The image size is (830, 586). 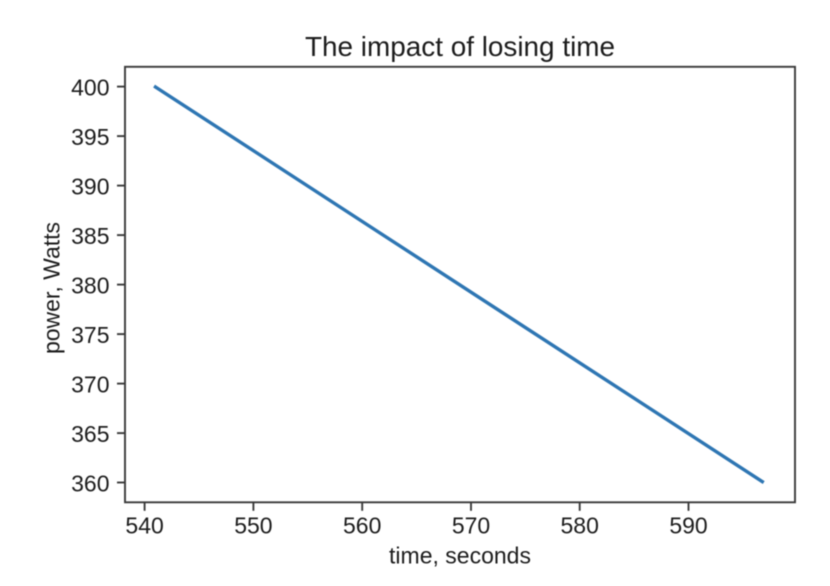 What do you see at coordinates (144, 526) in the screenshot?
I see `svg-text: 540` at bounding box center [144, 526].